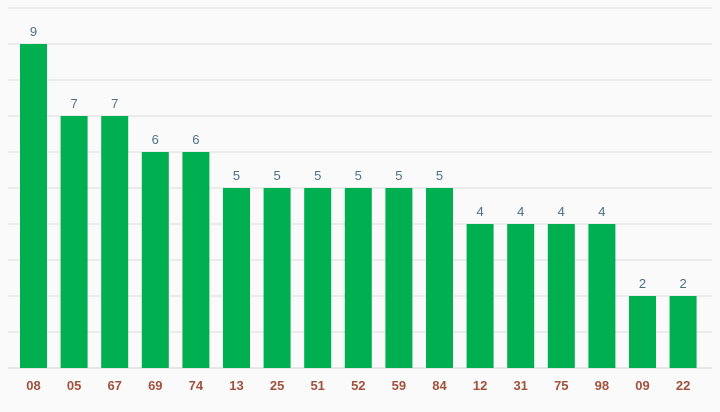 This screenshot has width=720, height=412. What do you see at coordinates (520, 385) in the screenshot?
I see `category-tick-label: 31` at bounding box center [520, 385].